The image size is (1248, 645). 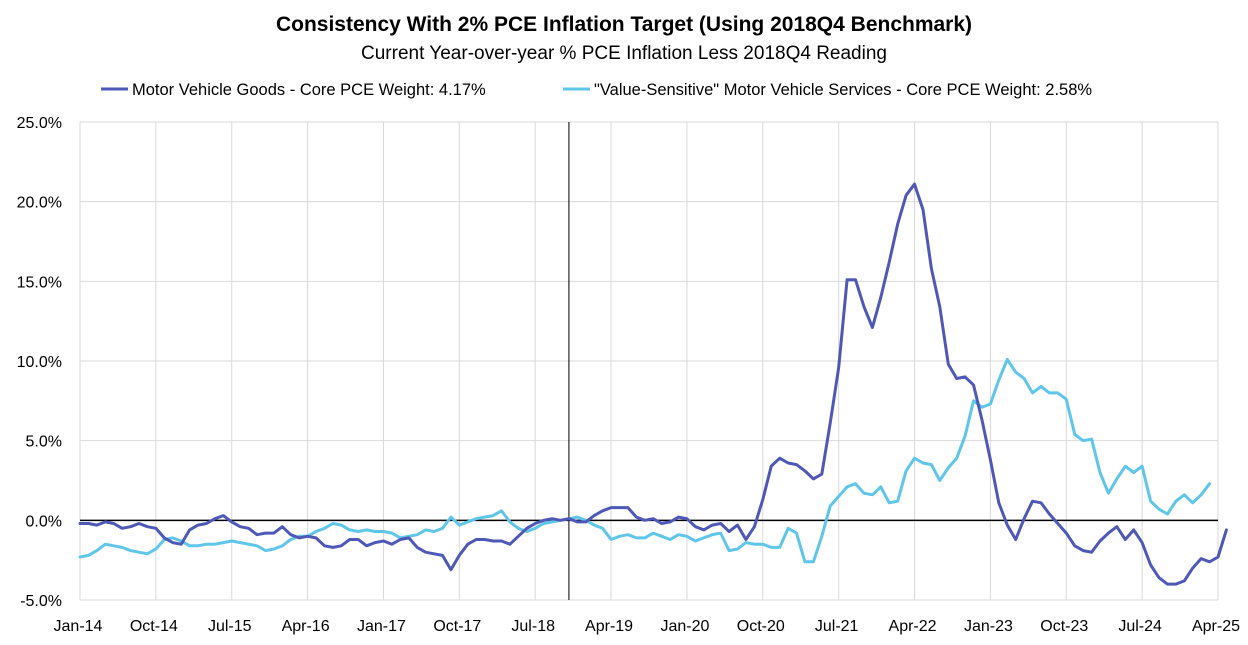 I want to click on x-tick-label: Jan-23, so click(x=988, y=626).